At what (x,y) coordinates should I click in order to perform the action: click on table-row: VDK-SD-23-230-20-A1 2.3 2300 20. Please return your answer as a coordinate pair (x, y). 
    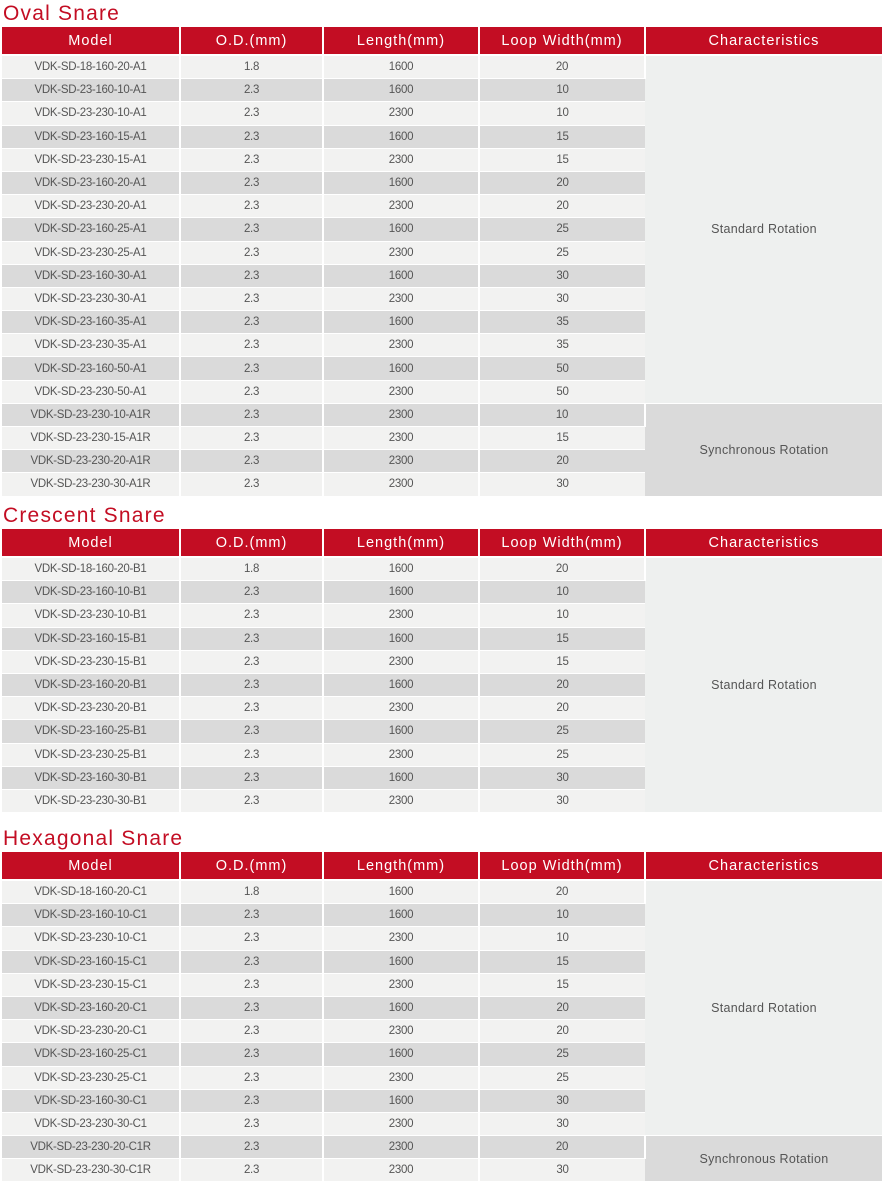
    Looking at the image, I should click on (442, 206).